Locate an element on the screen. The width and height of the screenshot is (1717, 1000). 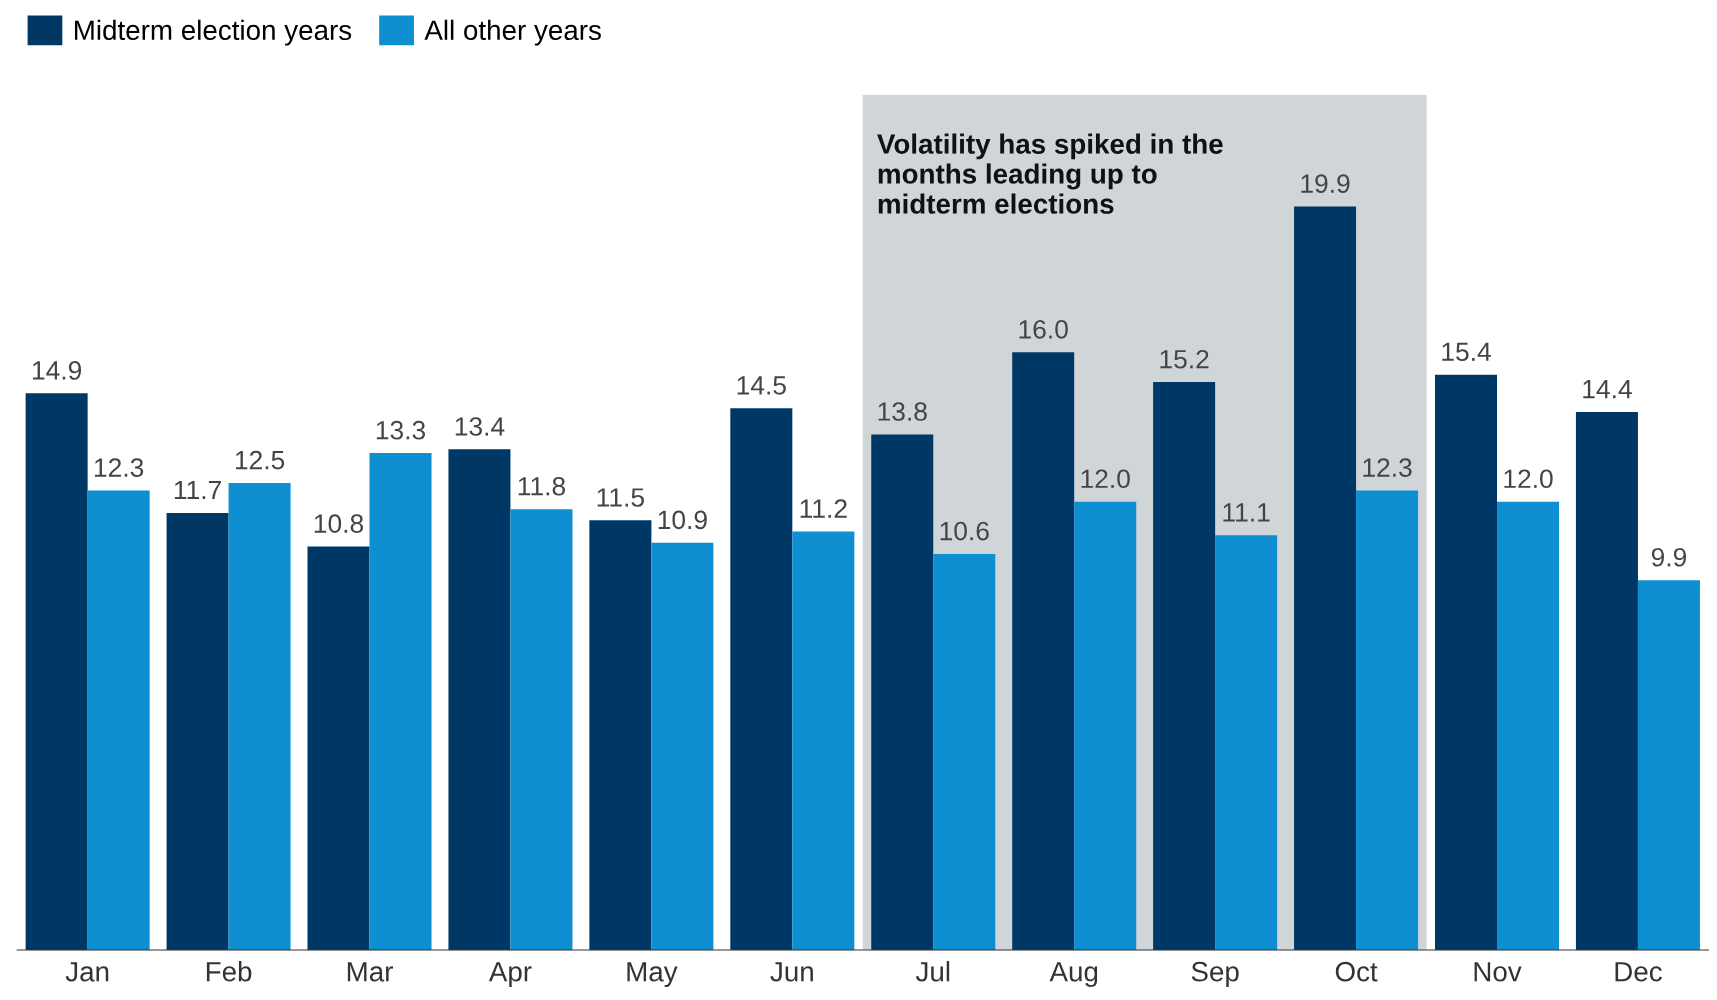
x-tick-label: Jun is located at coordinates (791, 972).